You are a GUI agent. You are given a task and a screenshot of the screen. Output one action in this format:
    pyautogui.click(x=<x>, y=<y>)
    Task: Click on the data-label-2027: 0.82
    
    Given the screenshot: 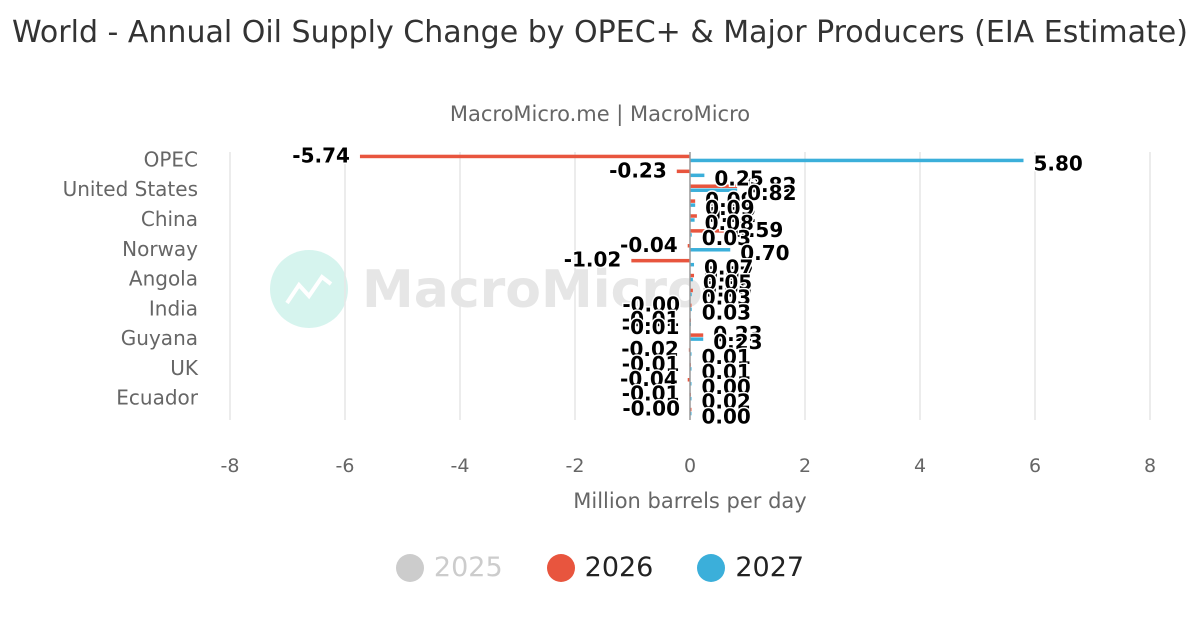 What is the action you would take?
    pyautogui.click(x=771, y=193)
    